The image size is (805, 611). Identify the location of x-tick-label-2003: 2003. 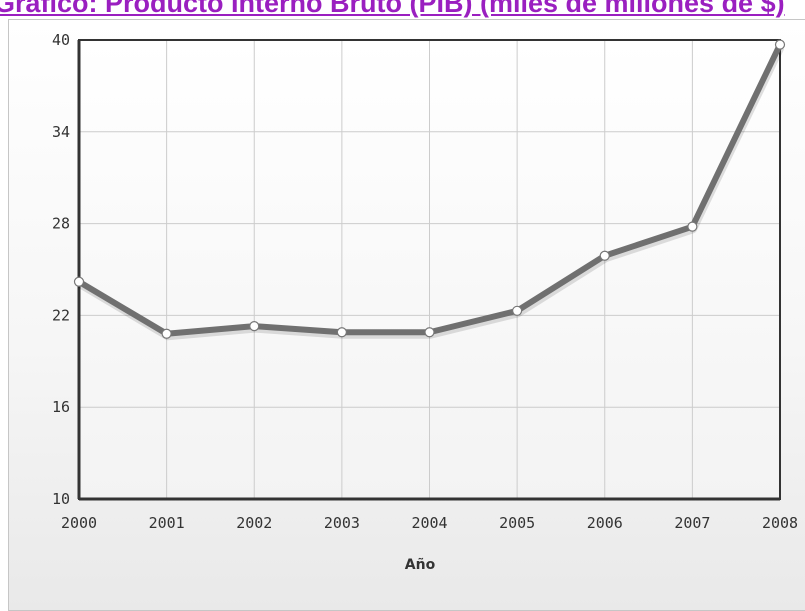
(342, 523).